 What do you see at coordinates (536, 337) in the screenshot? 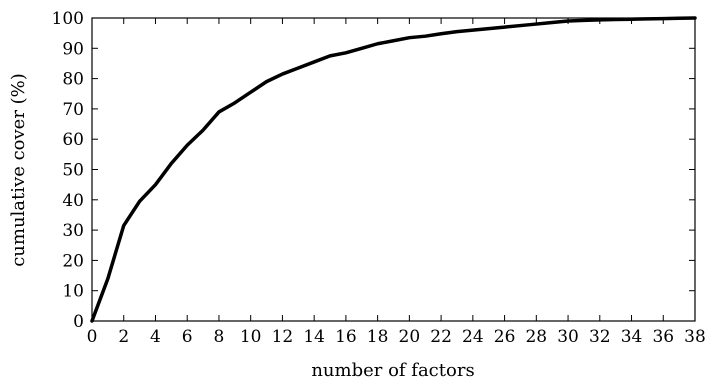
I see `x-tick-label: 28` at bounding box center [536, 337].